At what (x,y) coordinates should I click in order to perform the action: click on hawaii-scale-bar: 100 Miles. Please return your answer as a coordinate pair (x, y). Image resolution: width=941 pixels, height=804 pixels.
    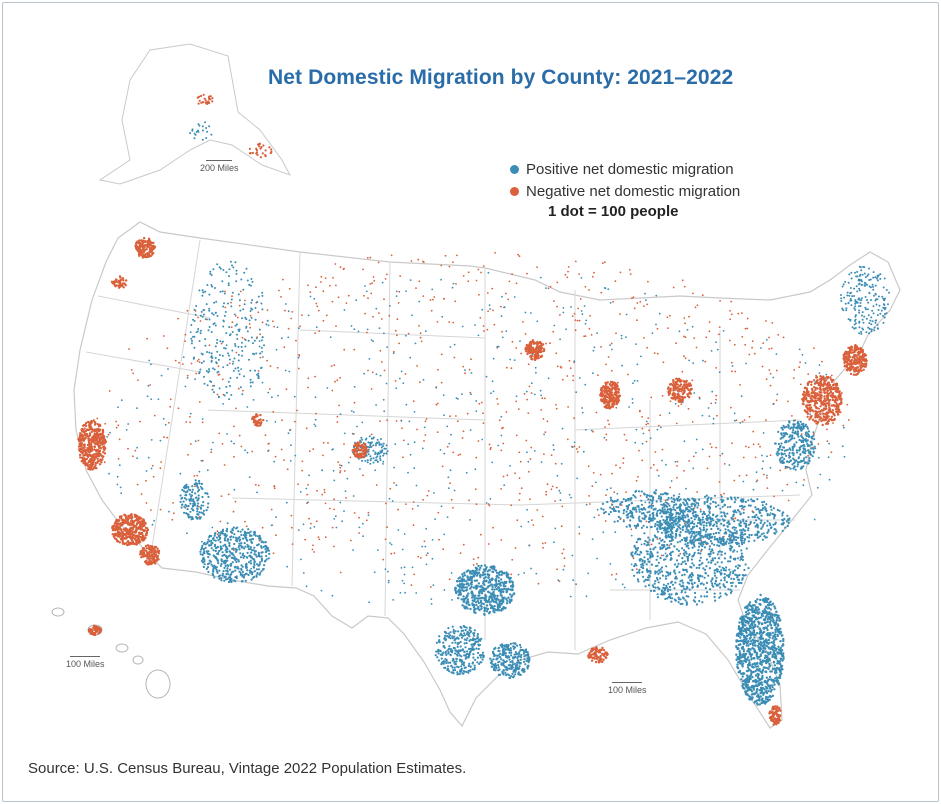
    Looking at the image, I should click on (85, 662).